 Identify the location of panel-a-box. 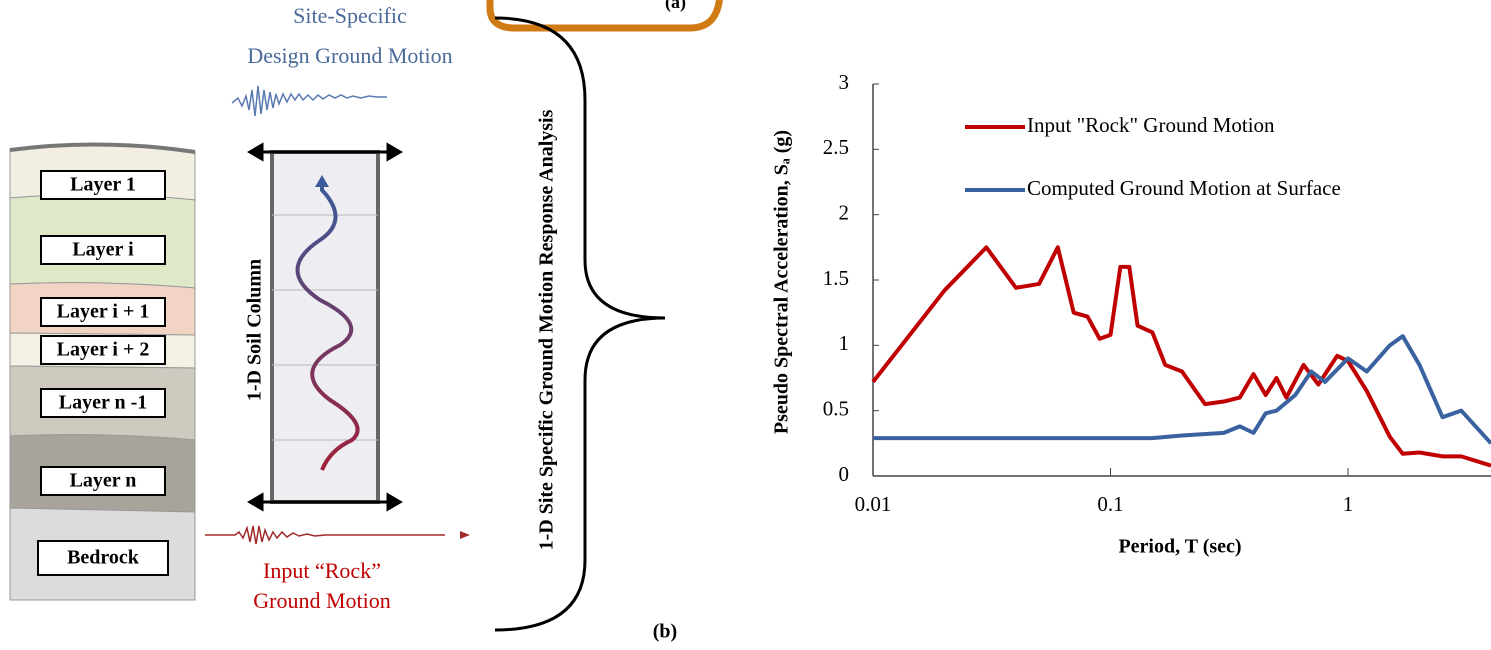
(604, 16).